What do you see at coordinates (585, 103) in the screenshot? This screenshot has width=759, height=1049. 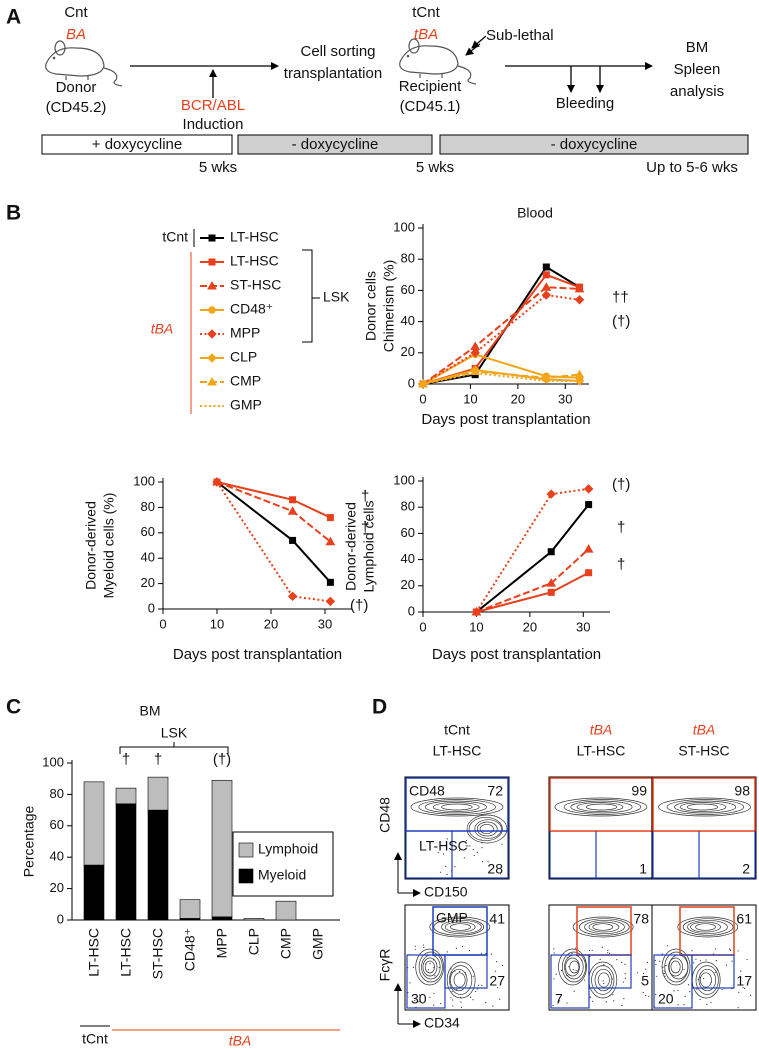 I see `bleeding-label: Bleeding` at bounding box center [585, 103].